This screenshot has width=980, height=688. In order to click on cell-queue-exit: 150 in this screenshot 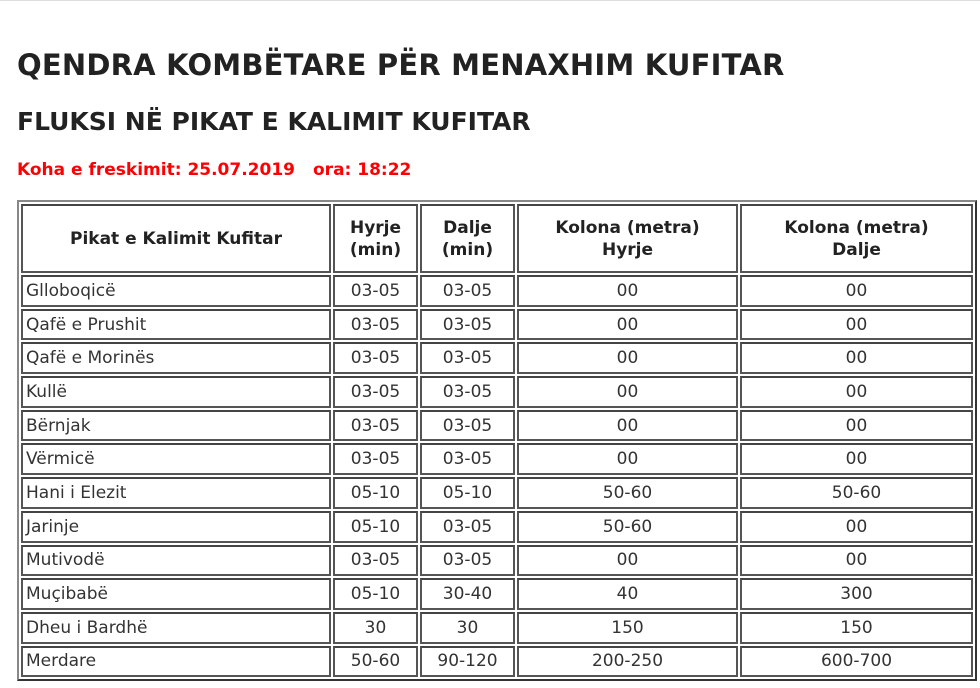, I will do `click(856, 627)`.